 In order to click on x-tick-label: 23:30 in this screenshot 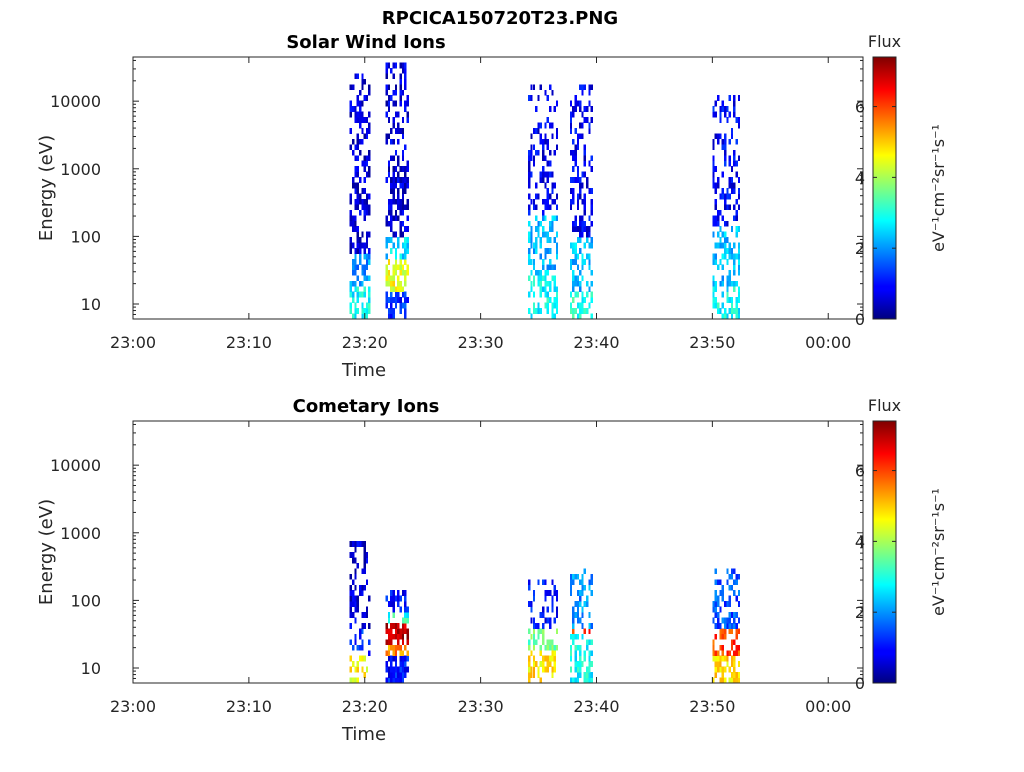, I will do `click(481, 342)`.